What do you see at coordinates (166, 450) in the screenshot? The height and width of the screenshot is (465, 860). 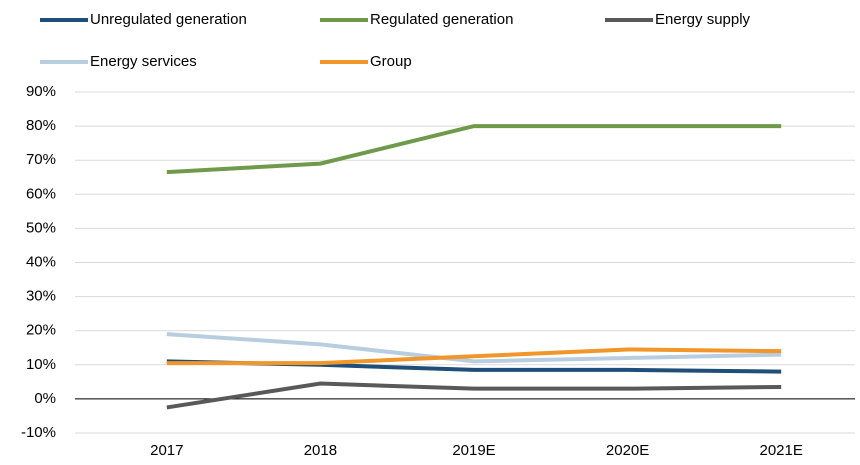 I see `x-tick-label: 2017` at bounding box center [166, 450].